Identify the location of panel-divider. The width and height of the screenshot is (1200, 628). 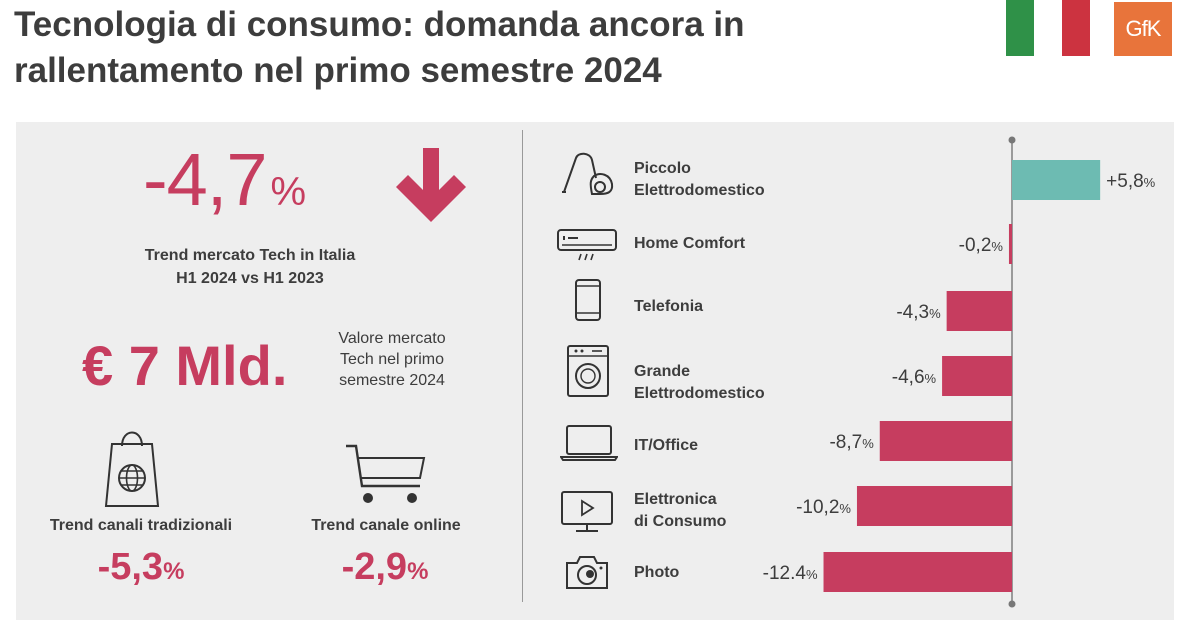
(522, 366).